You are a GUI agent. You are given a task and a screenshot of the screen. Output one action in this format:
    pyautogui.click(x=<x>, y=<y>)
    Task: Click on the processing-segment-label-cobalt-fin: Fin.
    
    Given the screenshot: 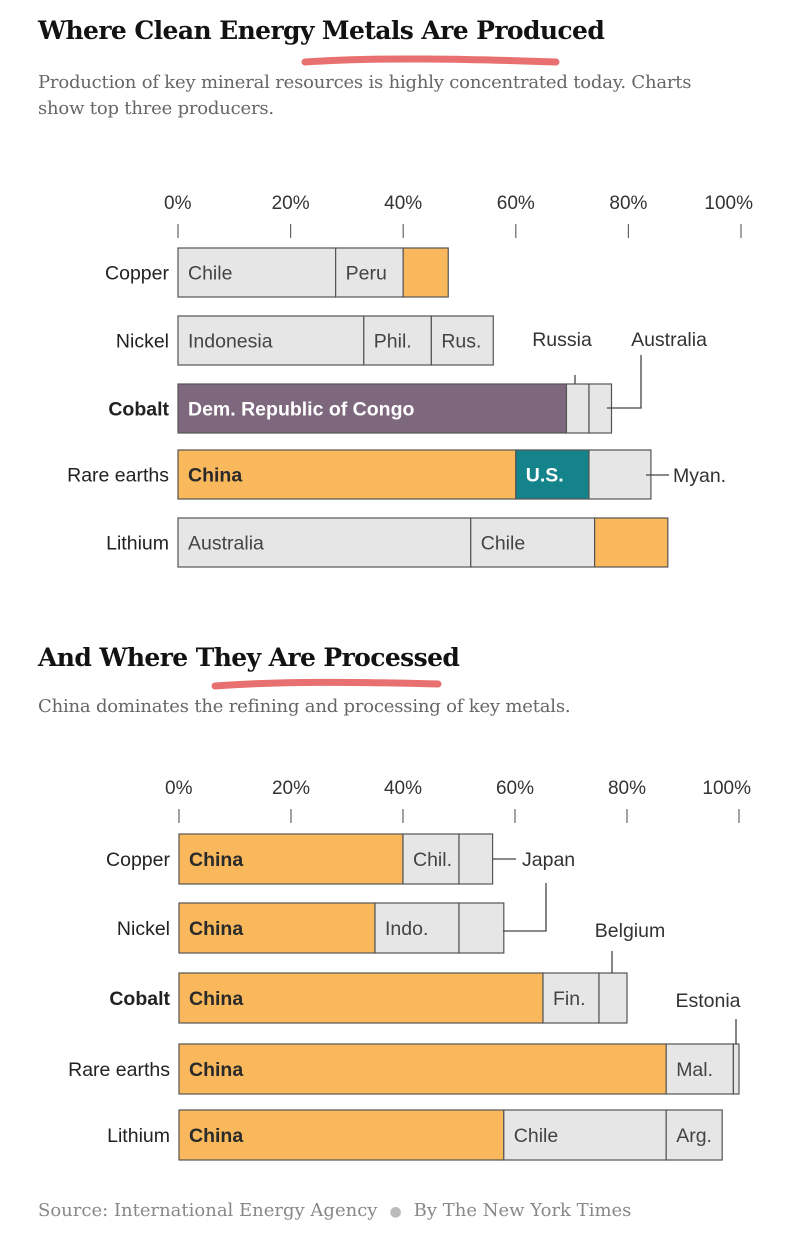 What is the action you would take?
    pyautogui.click(x=569, y=999)
    